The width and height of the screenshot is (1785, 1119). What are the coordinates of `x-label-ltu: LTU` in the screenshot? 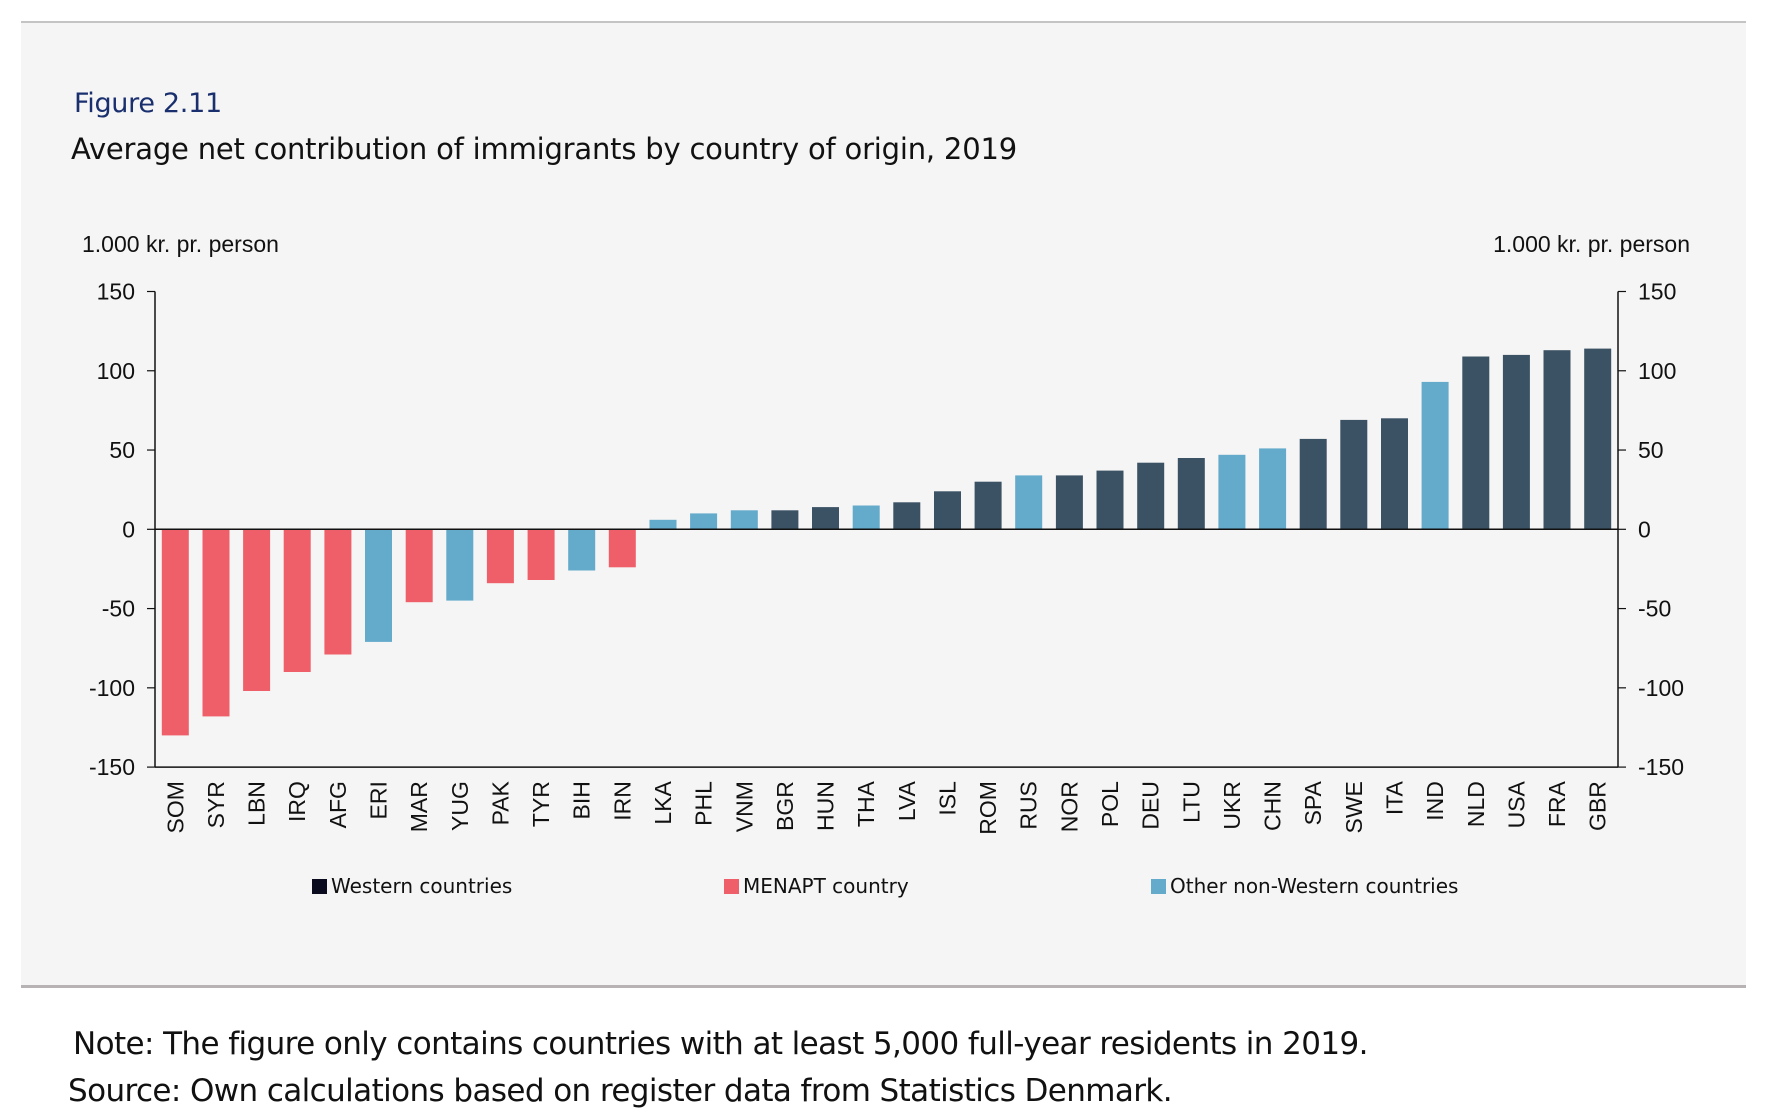 It's located at (1191, 802).